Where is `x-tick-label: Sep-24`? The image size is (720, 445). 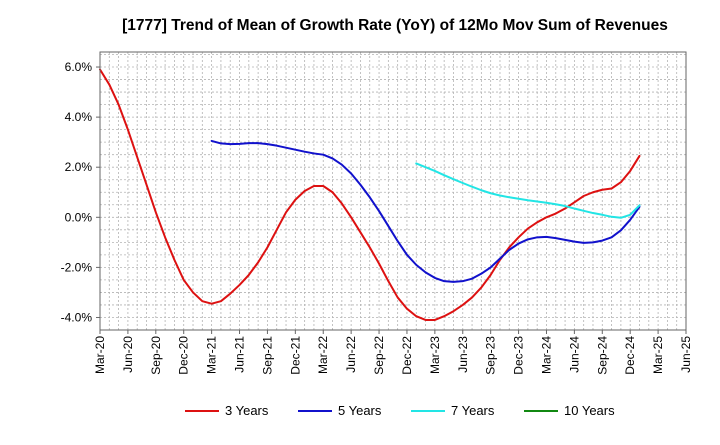 x-tick-label: Sep-24 is located at coordinates (602, 355).